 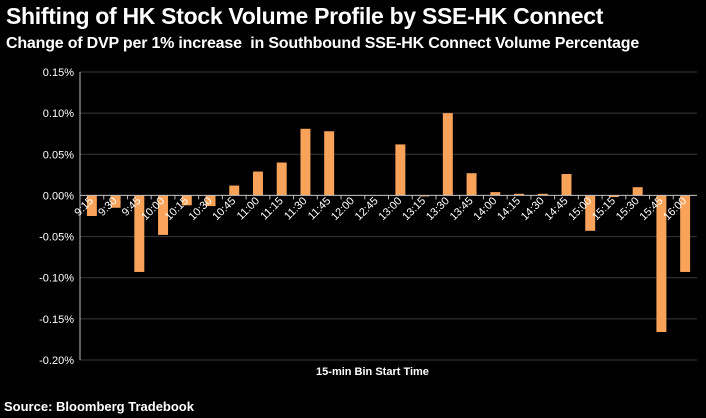 What do you see at coordinates (56, 361) in the screenshot?
I see `y-tick-label: -0.20%` at bounding box center [56, 361].